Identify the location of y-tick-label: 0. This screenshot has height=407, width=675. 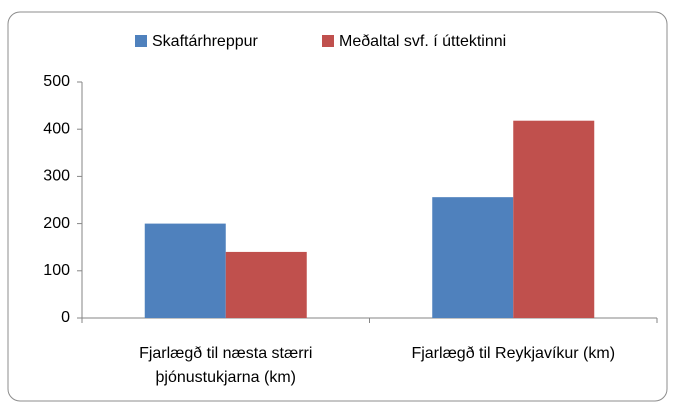
(65, 317).